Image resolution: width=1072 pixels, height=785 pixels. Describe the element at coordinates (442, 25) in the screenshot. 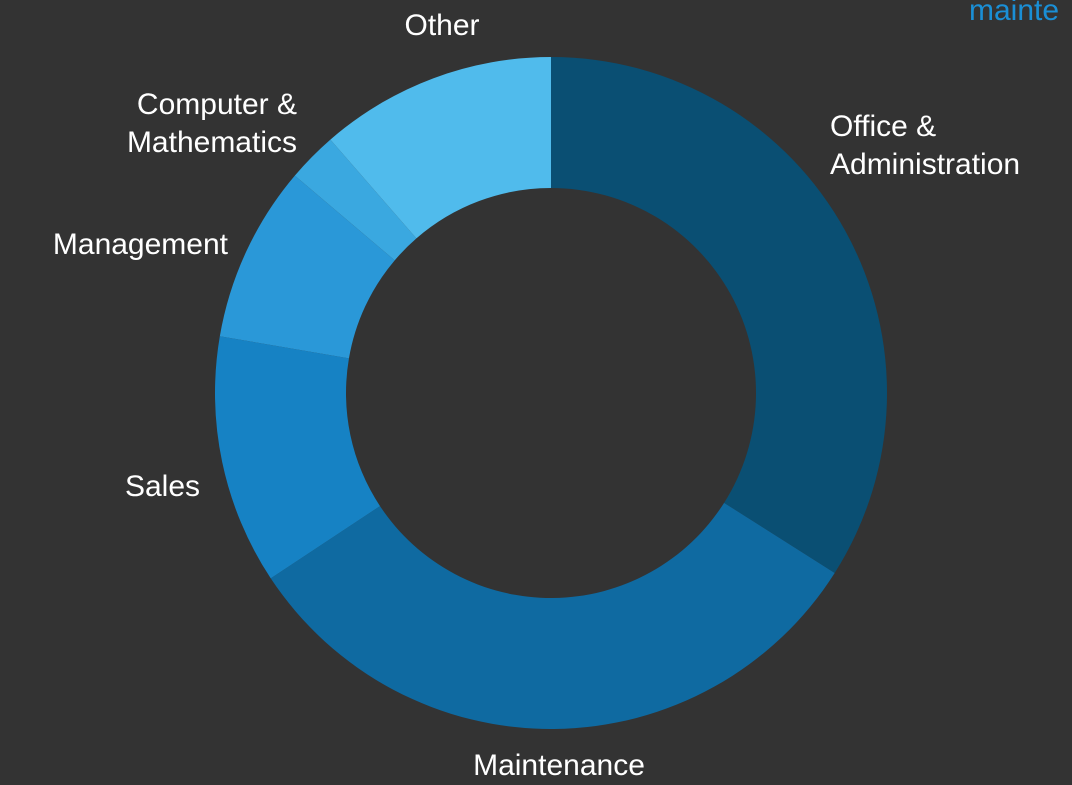

I see `slice-label: Other` at that location.